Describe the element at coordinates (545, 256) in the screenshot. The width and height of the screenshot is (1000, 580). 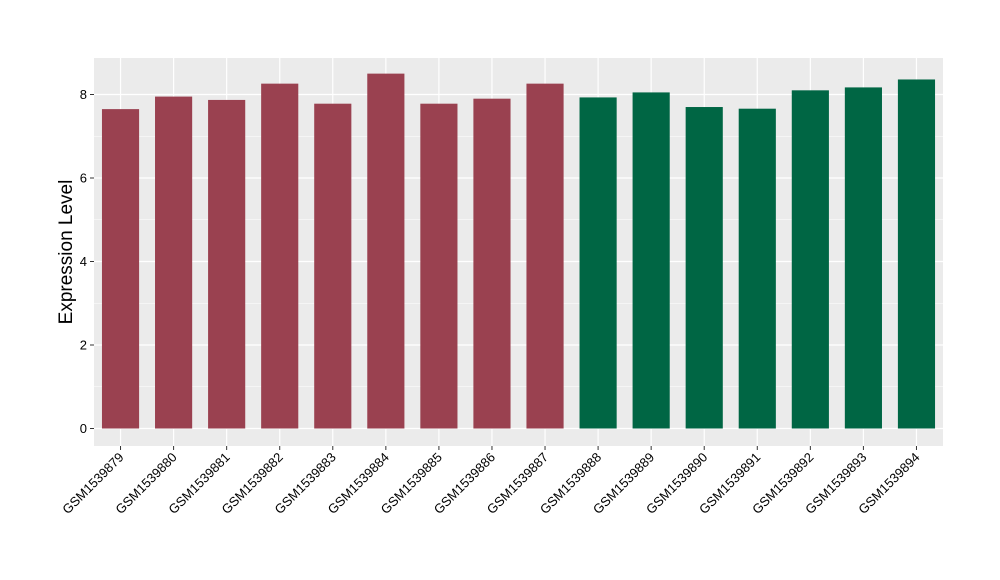
I see `bar-GSM1539887` at that location.